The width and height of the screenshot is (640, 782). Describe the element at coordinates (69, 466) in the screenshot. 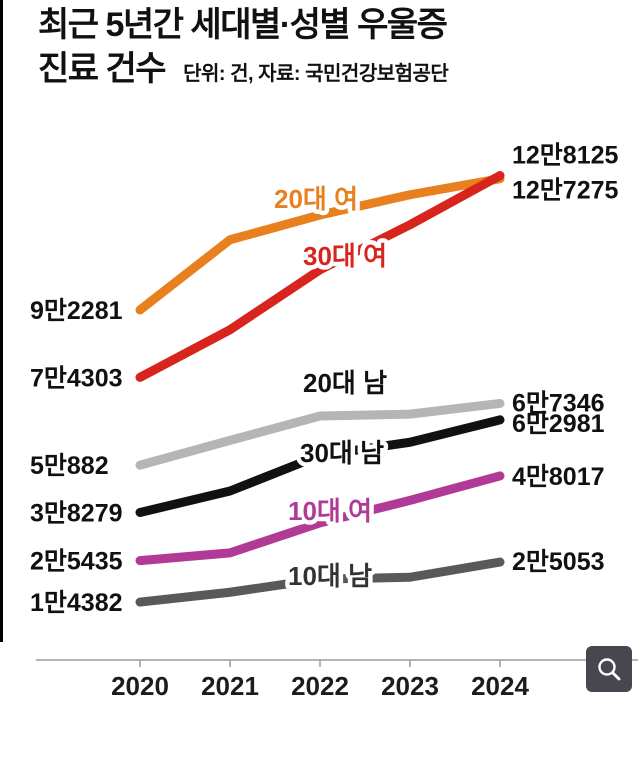

I see `start-value-label-male-20s: 5만882` at that location.